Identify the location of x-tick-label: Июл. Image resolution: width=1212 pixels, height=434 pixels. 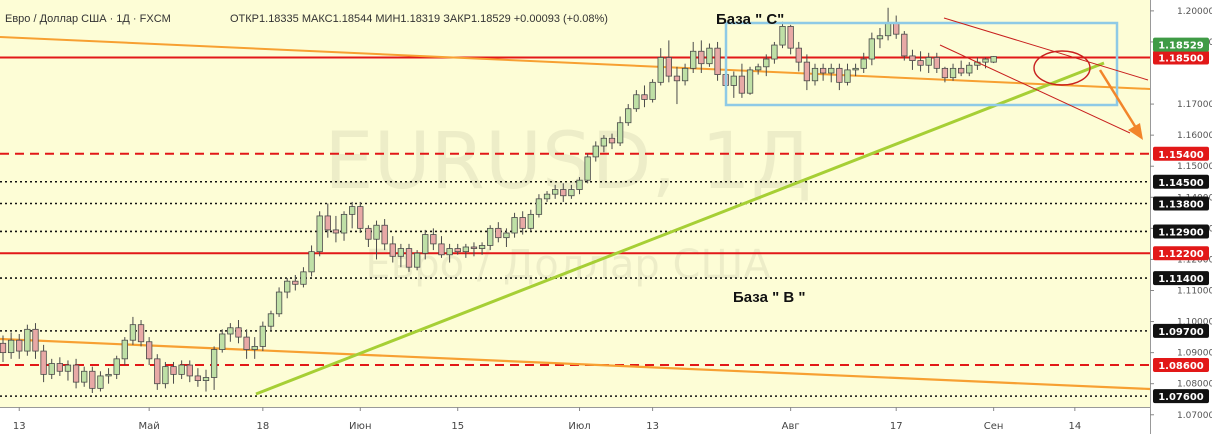
(579, 426).